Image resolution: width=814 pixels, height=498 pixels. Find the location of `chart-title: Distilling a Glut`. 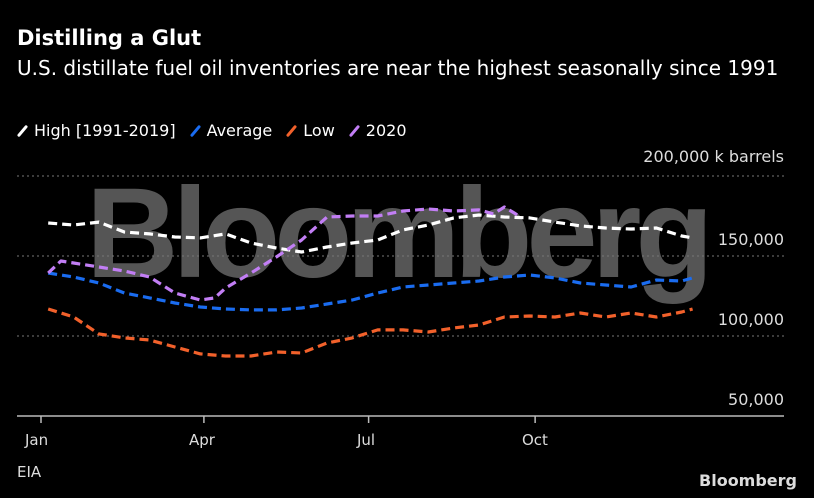

chart-title: Distilling a Glut is located at coordinates (109, 38).